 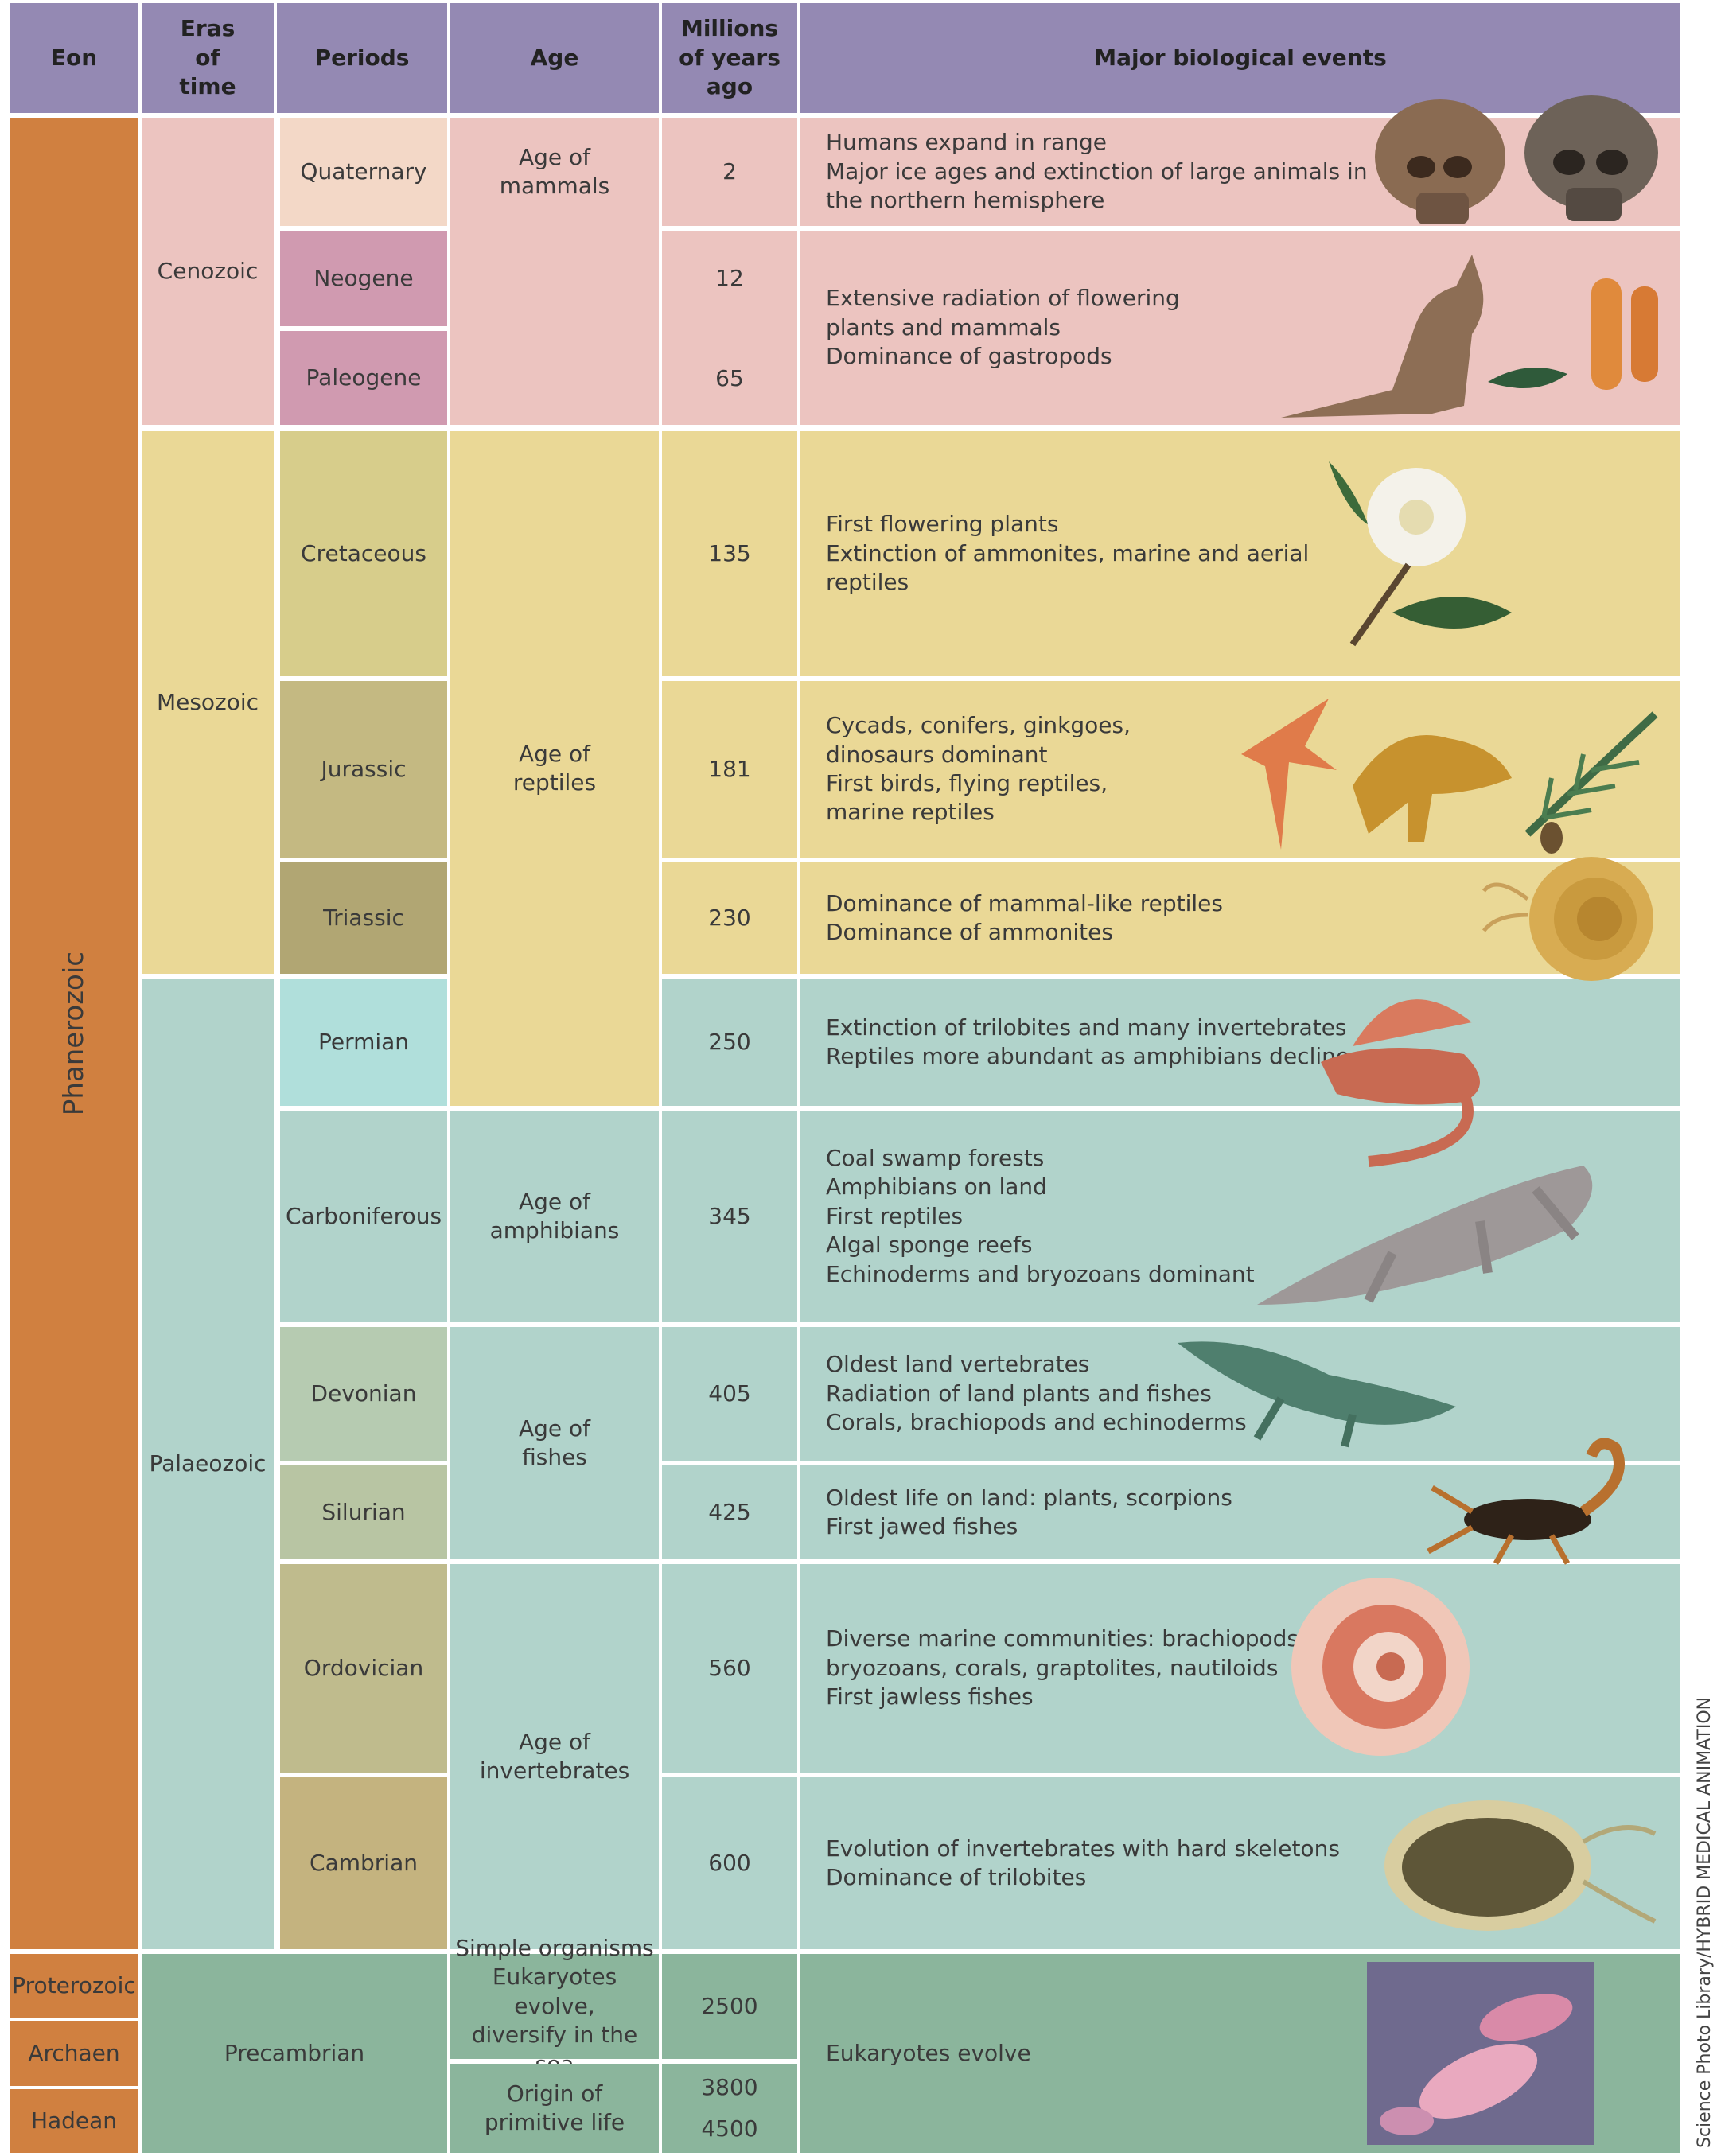 What do you see at coordinates (1317, 1395) in the screenshot?
I see `lobe-finned-fish-illustration` at bounding box center [1317, 1395].